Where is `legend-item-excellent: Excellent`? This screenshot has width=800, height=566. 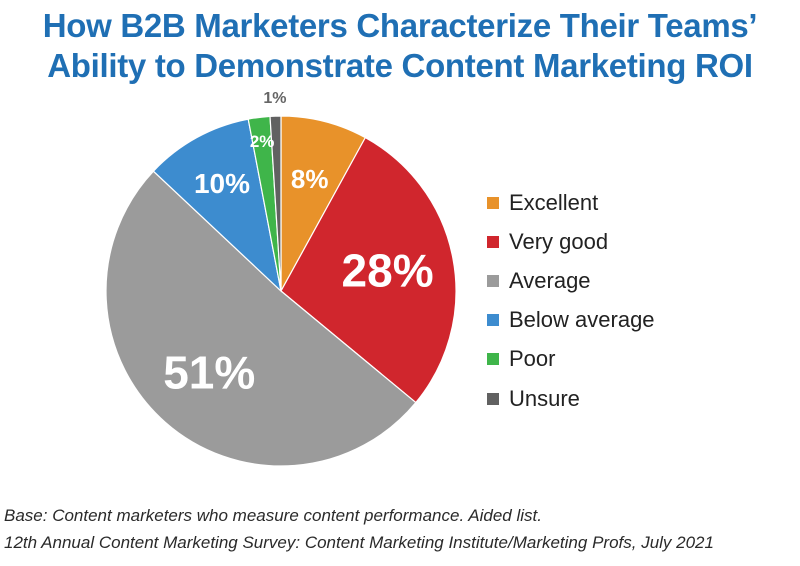
legend-item-excellent: Excellent is located at coordinates (637, 202).